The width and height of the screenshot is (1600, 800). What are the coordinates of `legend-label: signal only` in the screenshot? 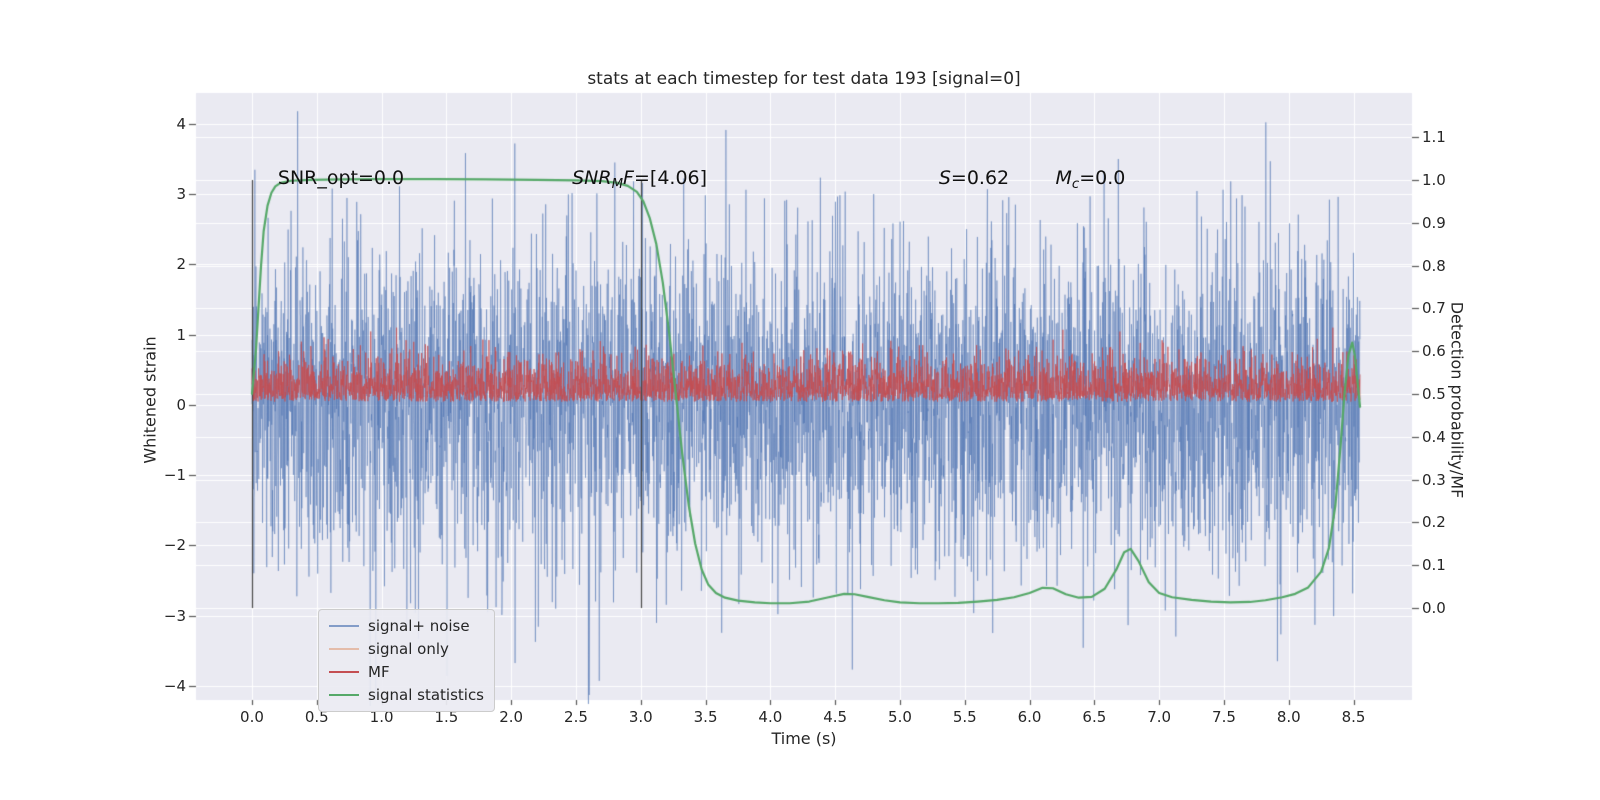 It's located at (408, 649).